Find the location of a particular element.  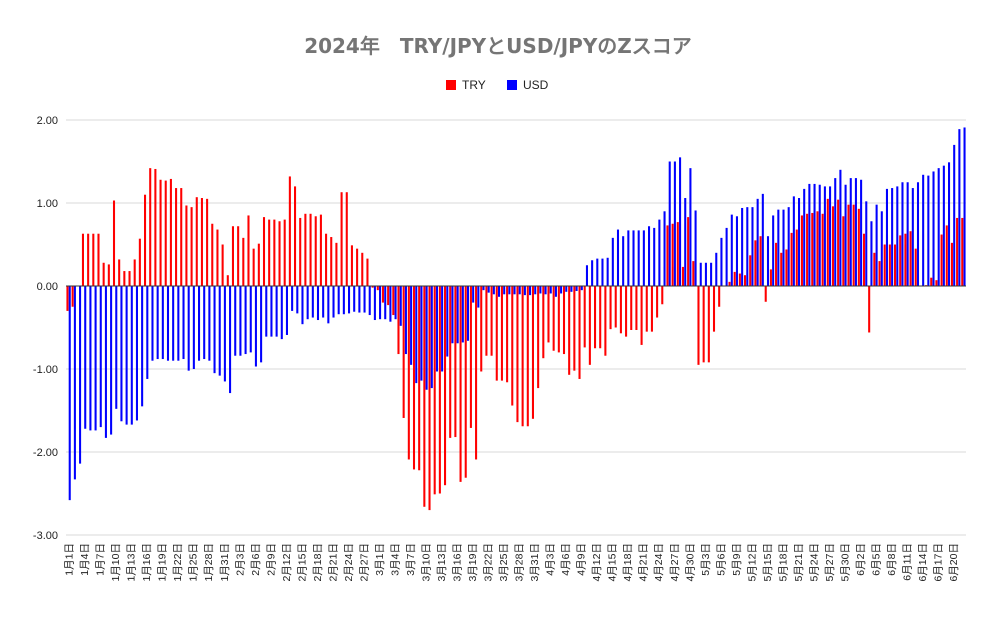

legend-label-usd: USD is located at coordinates (536, 85).